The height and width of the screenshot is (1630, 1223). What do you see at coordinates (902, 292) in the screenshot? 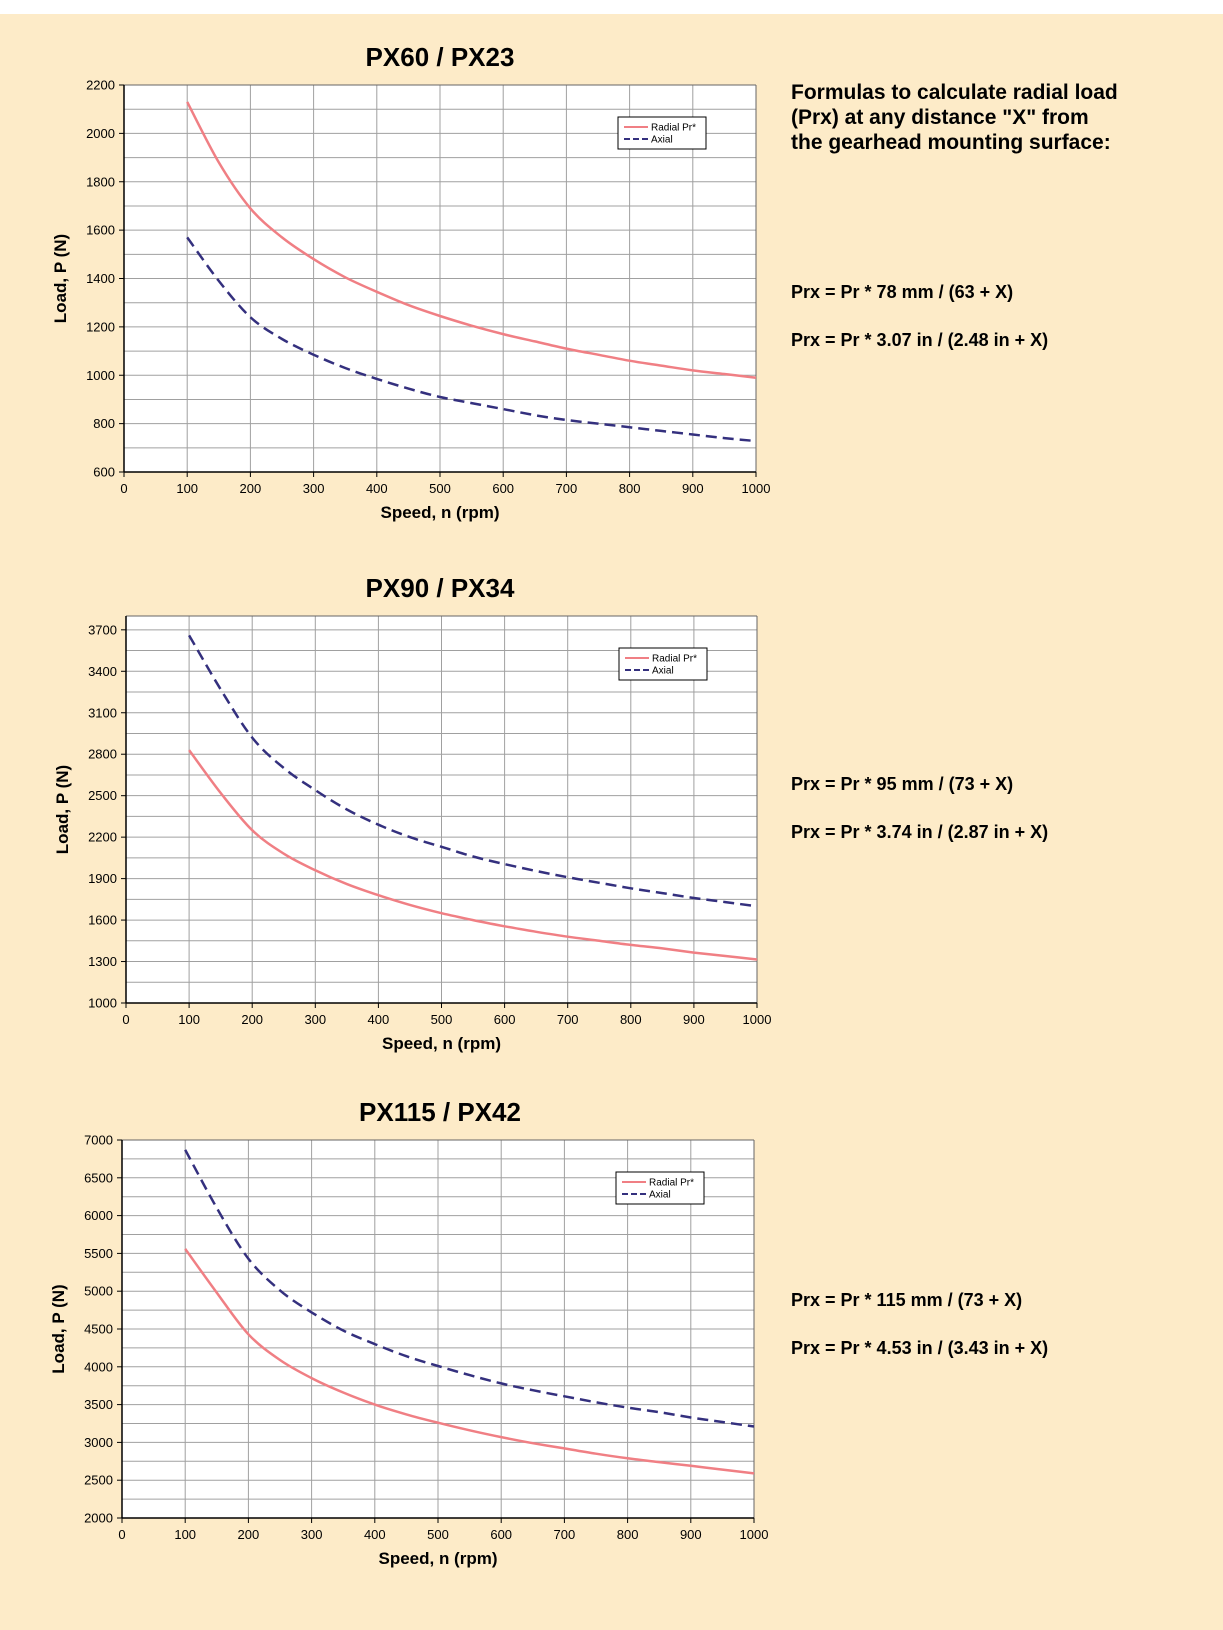
I see `formula-px60-mm: Prx = Pr * 78 mm / (63 + X)` at bounding box center [902, 292].